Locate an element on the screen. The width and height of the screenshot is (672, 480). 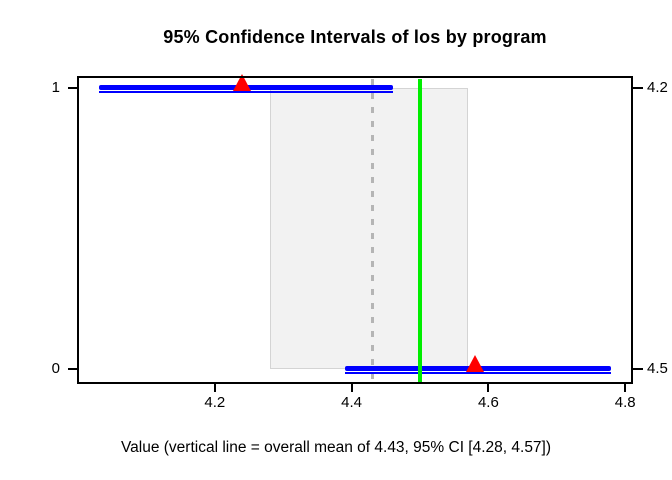
reference-line is located at coordinates (420, 231).